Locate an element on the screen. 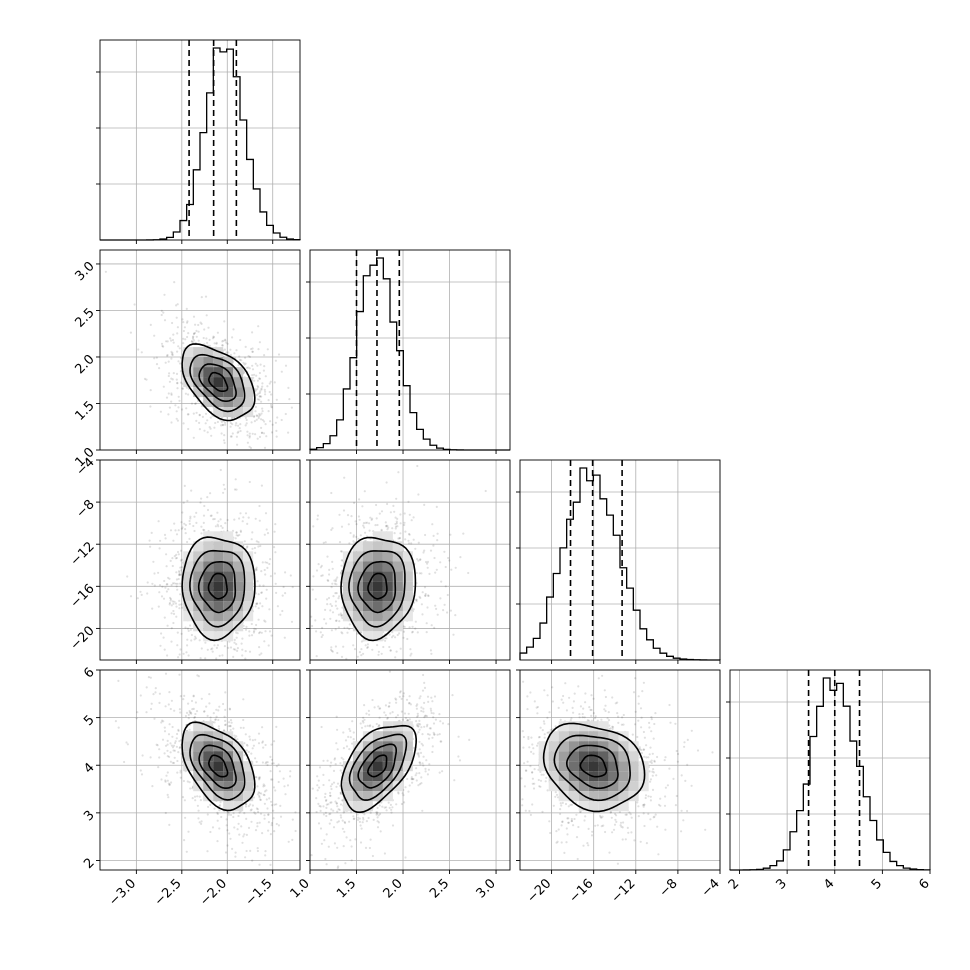  x-tick-label: 3.0 is located at coordinates (486, 888).